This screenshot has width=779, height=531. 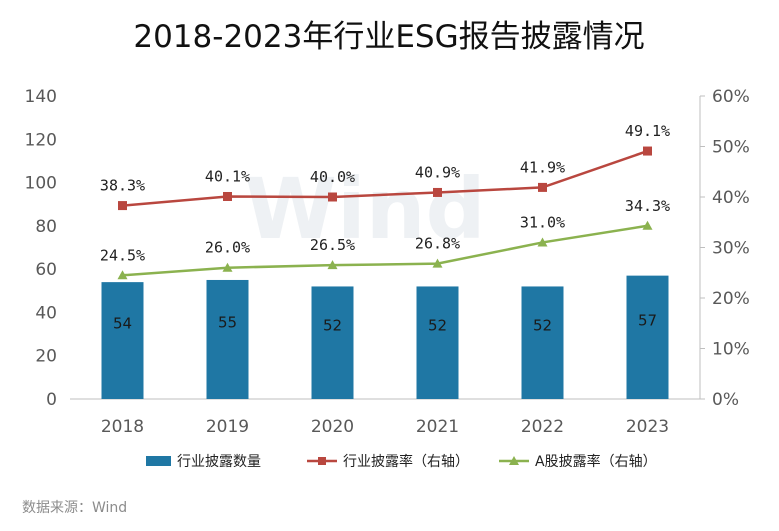 What do you see at coordinates (647, 320) in the screenshot?
I see `bar-value-label: 57` at bounding box center [647, 320].